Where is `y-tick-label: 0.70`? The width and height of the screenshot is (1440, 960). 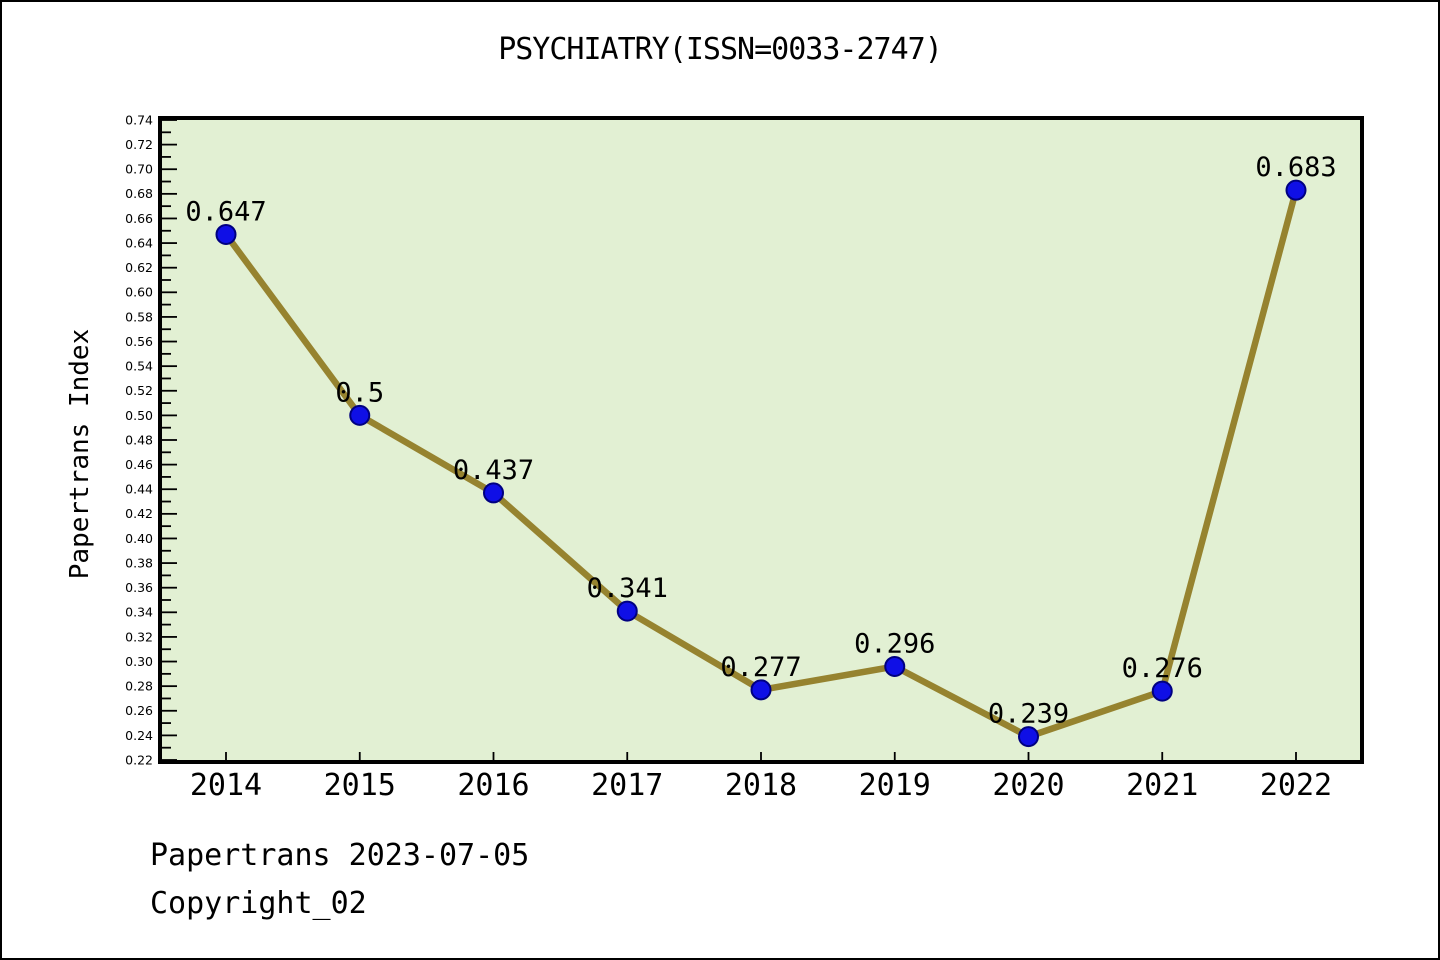 y-tick-label: 0.70 is located at coordinates (139, 169).